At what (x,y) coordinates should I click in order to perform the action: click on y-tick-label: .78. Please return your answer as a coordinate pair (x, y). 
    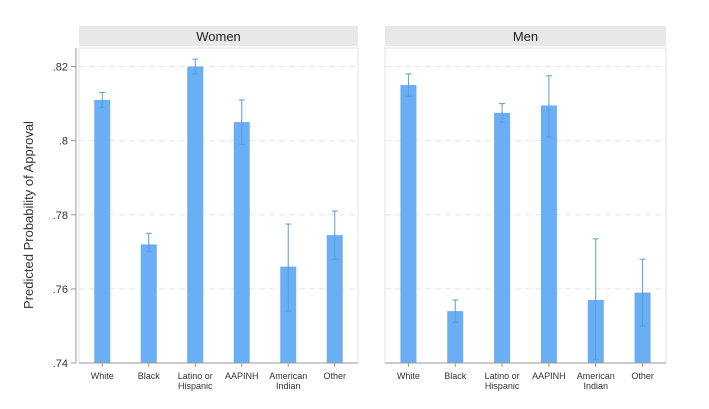
    Looking at the image, I should click on (60, 216).